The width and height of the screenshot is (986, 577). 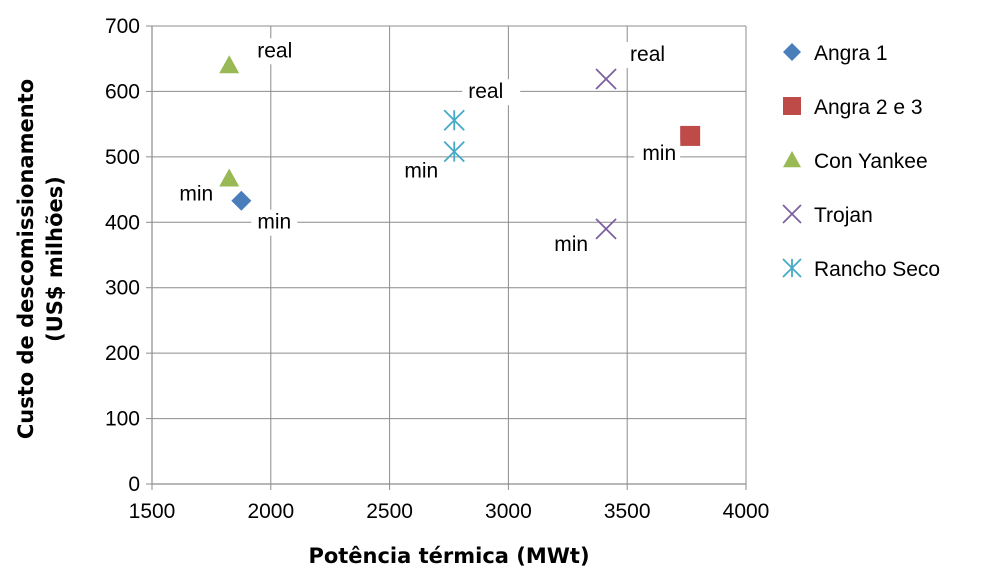 I want to click on x-tick-label: 2500, so click(x=389, y=511).